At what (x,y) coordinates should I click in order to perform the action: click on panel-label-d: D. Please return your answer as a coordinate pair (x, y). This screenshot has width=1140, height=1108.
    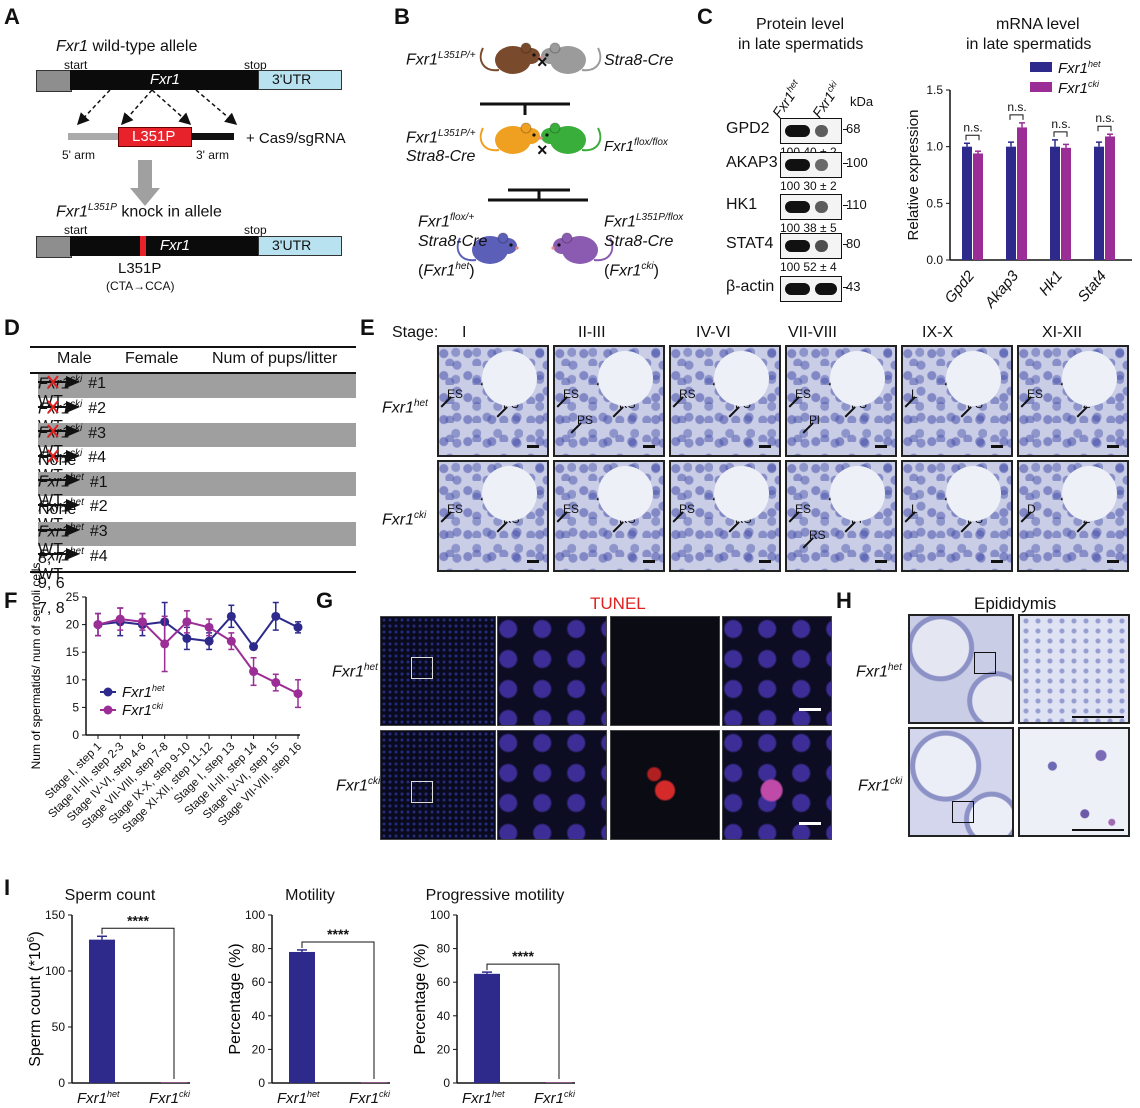
    Looking at the image, I should click on (12, 327).